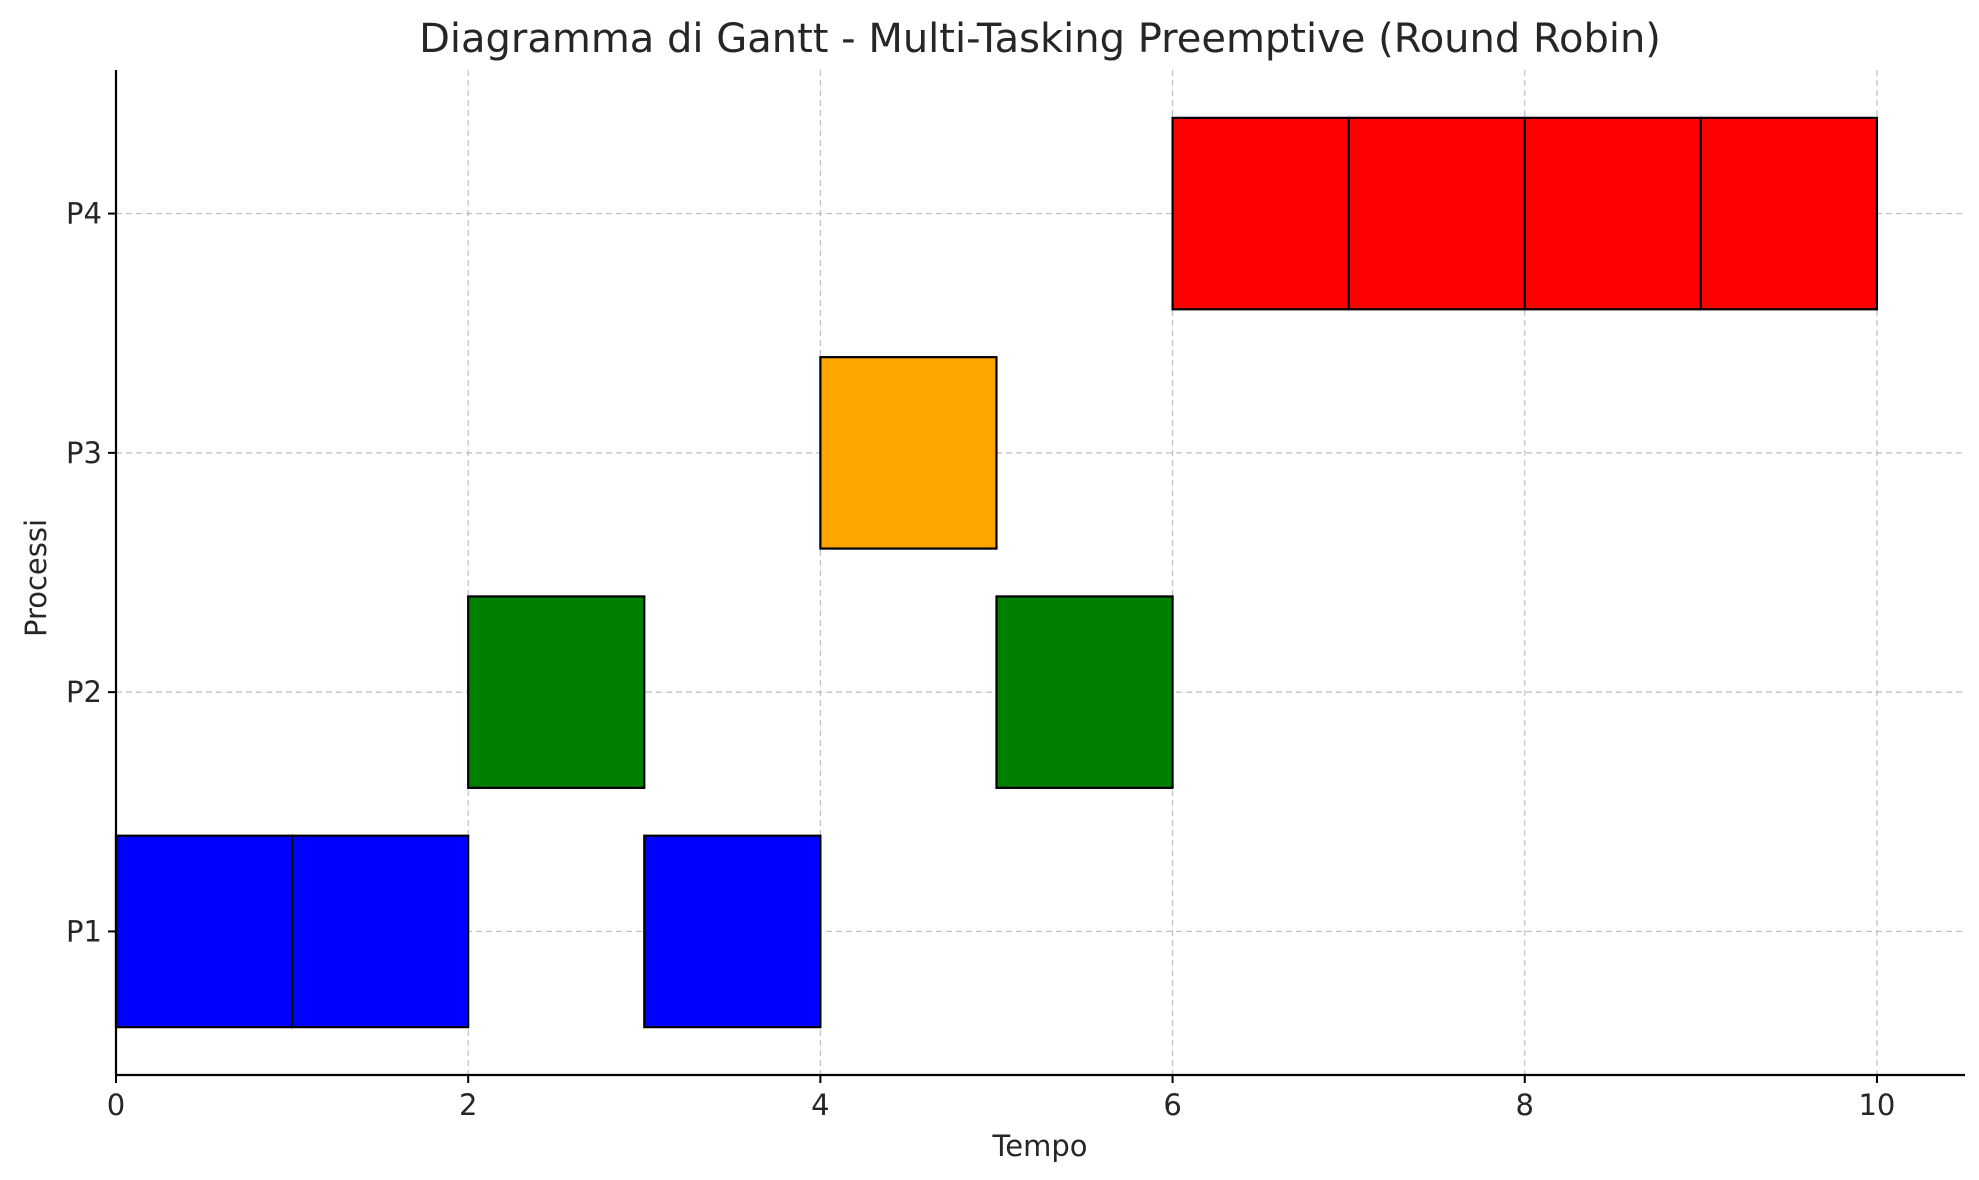  What do you see at coordinates (84, 453) in the screenshot?
I see `y-tick-label-p3: P3` at bounding box center [84, 453].